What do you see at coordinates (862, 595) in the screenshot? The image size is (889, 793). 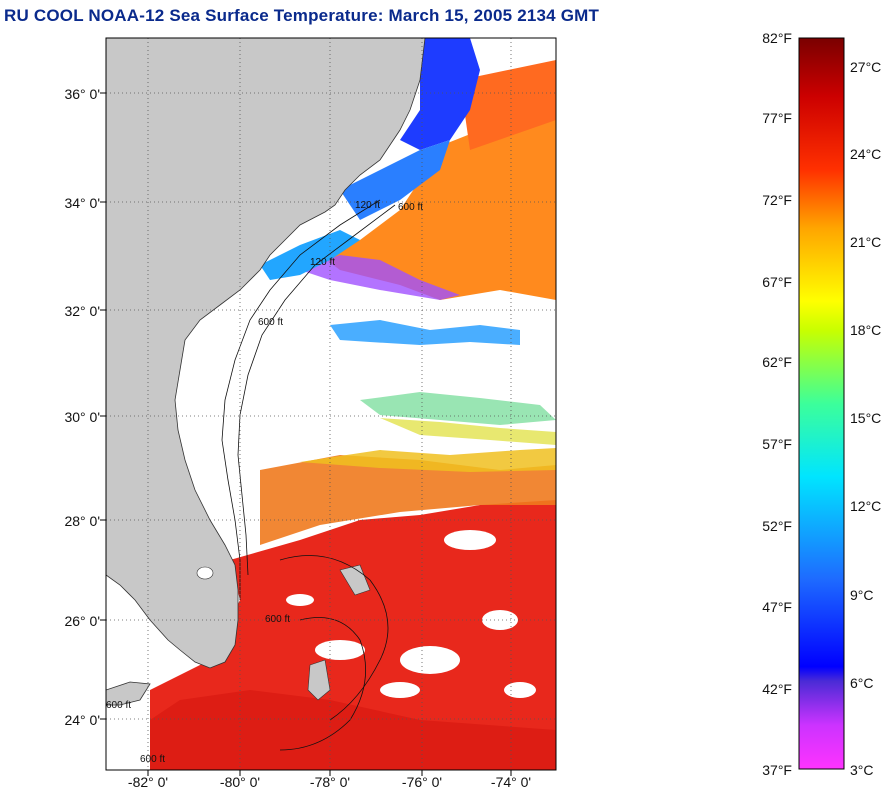 I see `colorbar-c-9: 9°C` at bounding box center [862, 595].